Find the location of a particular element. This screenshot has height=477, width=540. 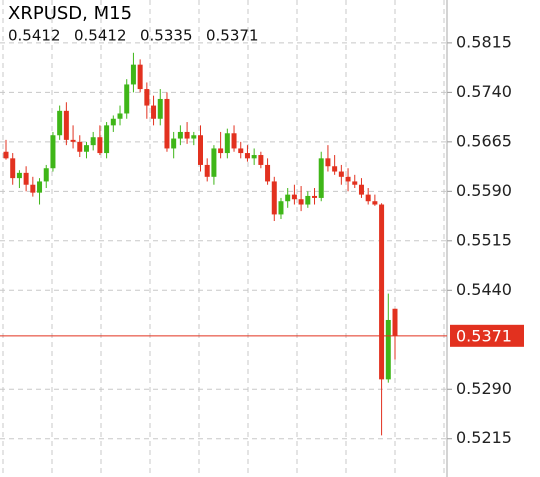

y-tick-label: 0.5440 is located at coordinates (484, 289).